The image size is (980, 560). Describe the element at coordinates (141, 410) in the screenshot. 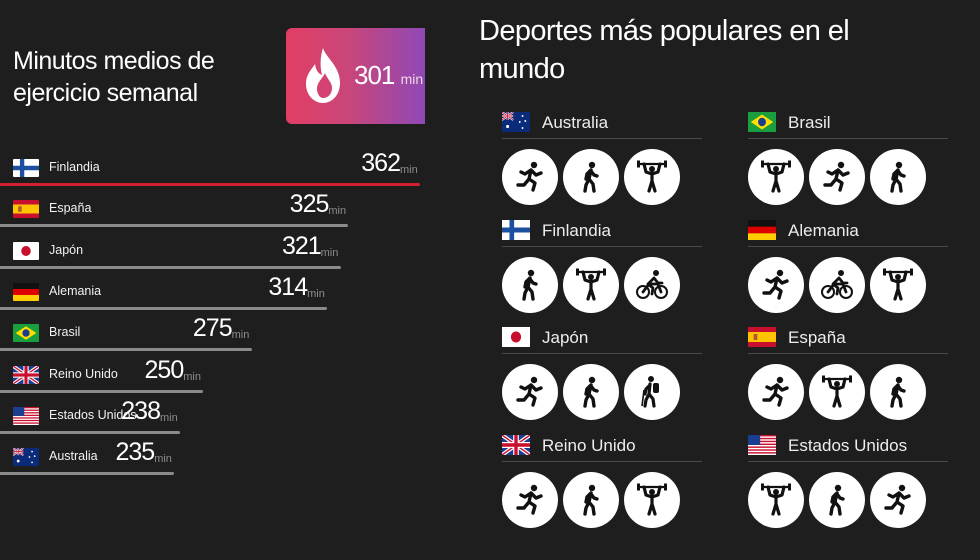

I see `bar-value: 238` at that location.